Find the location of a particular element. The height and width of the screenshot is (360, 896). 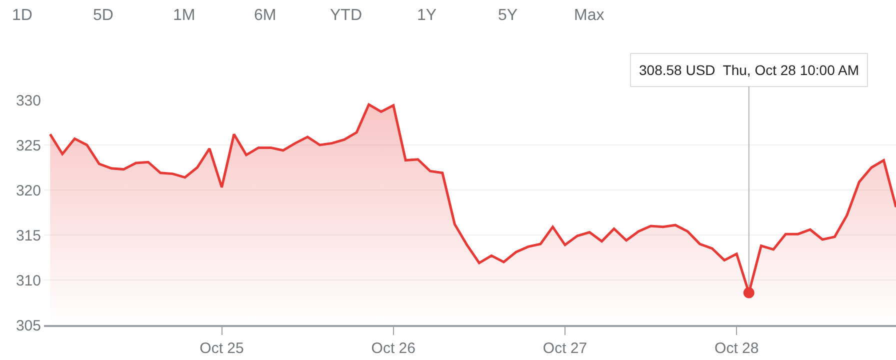

text: 5Y is located at coordinates (508, 15).